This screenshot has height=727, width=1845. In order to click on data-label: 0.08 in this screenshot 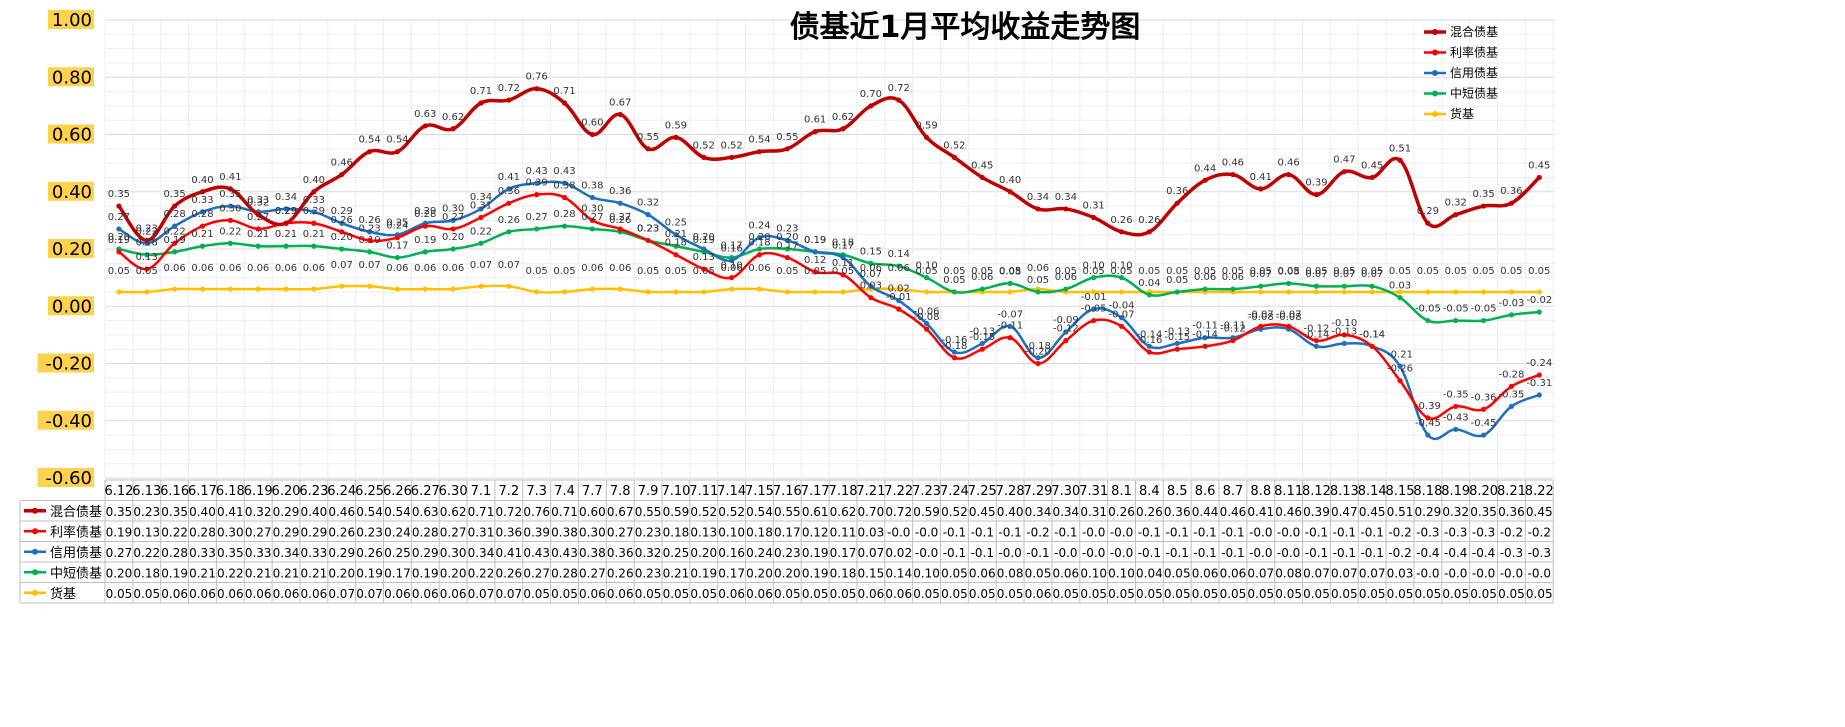, I will do `click(1010, 271)`.